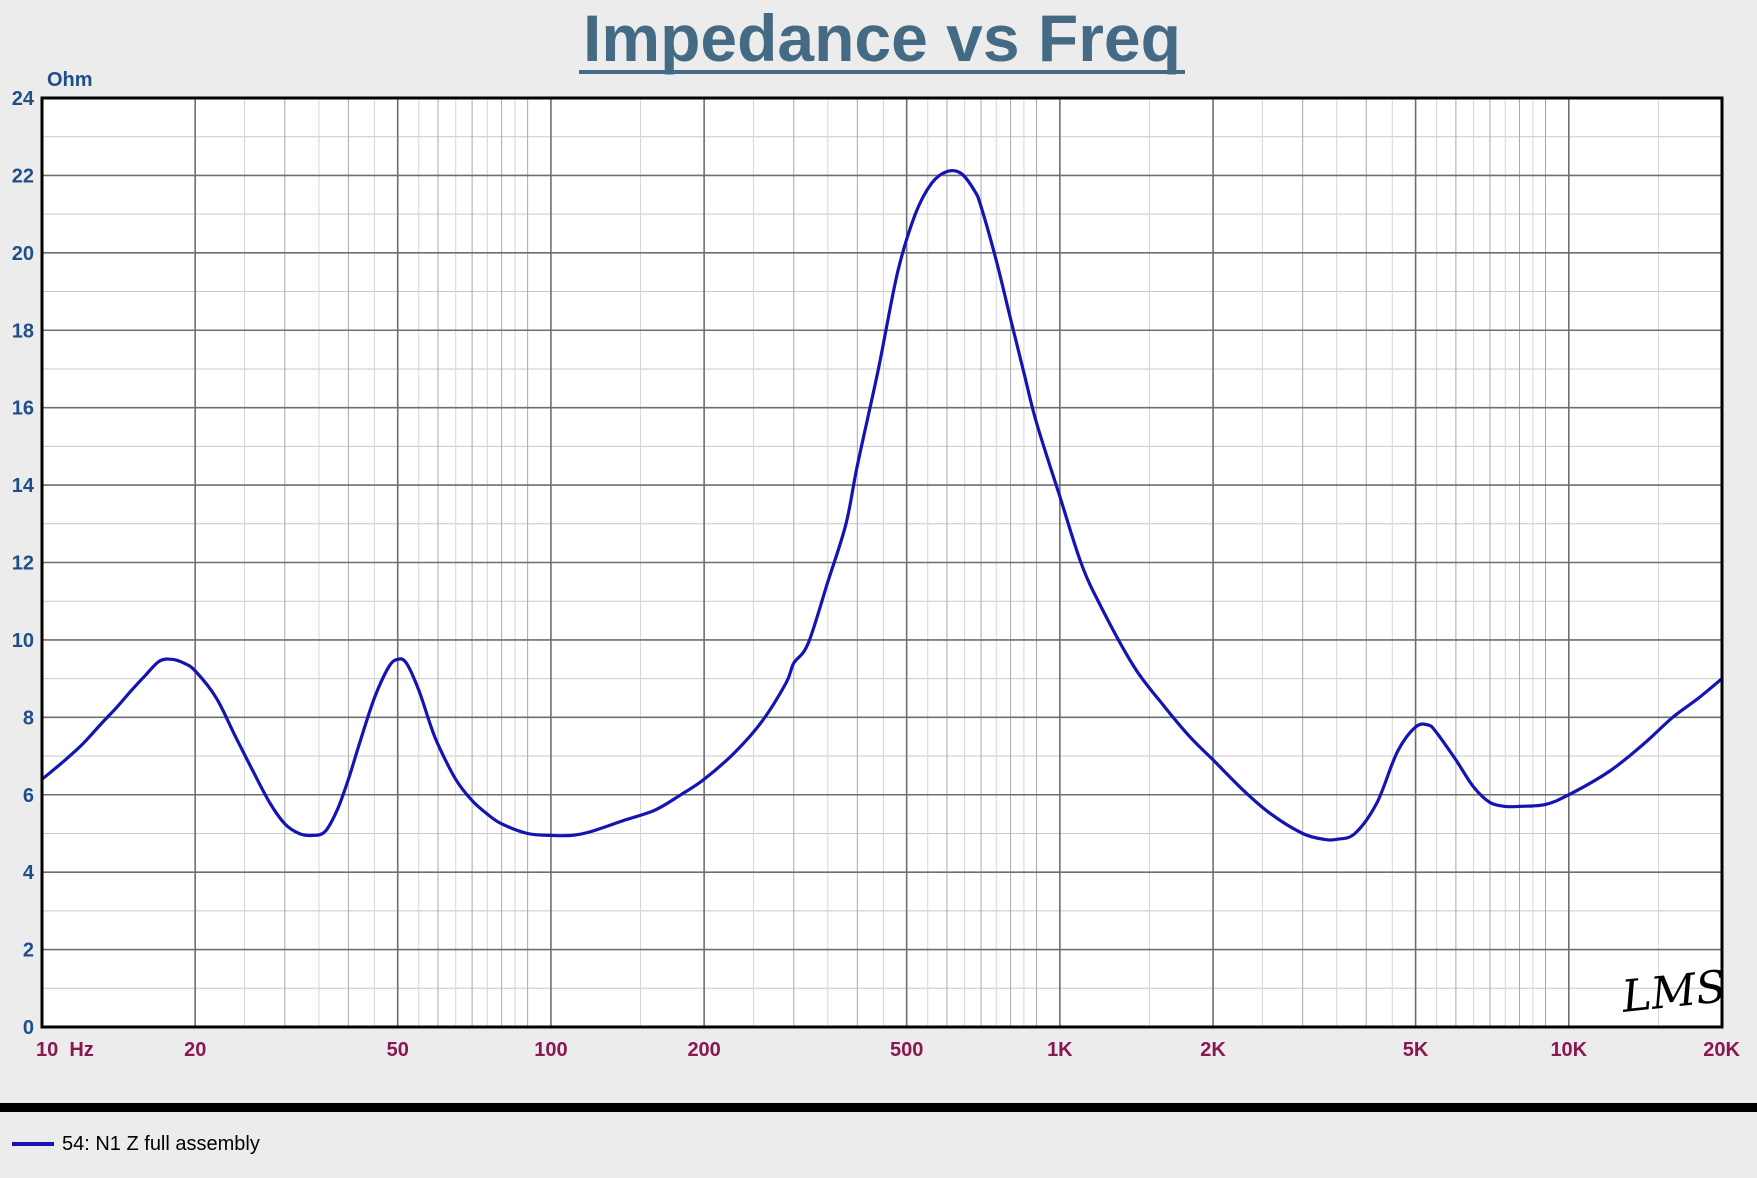  What do you see at coordinates (888, 1050) in the screenshot?
I see `x-tick-labels: 10 Hz 20 50 100 200 500 1K 2K 5K 10K 20K` at bounding box center [888, 1050].